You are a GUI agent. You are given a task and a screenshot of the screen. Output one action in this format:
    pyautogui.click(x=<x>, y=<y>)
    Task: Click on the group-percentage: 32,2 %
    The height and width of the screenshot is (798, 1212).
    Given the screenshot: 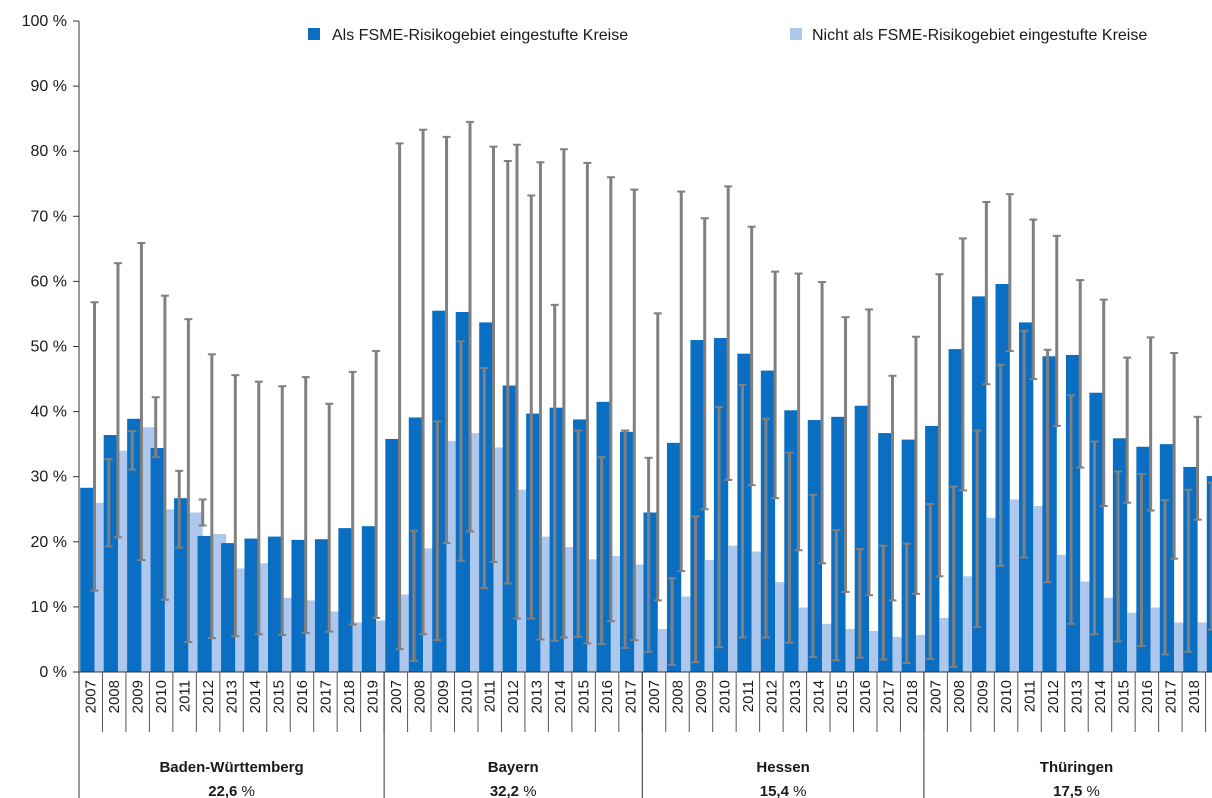 What is the action you would take?
    pyautogui.click(x=513, y=790)
    